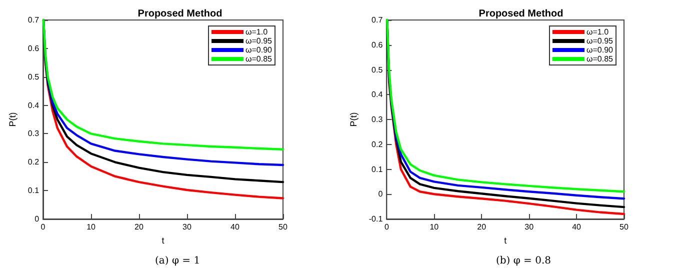 This screenshot has width=682, height=277. Describe the element at coordinates (524, 261) in the screenshot. I see `text: (b) φ = 0.8` at that location.